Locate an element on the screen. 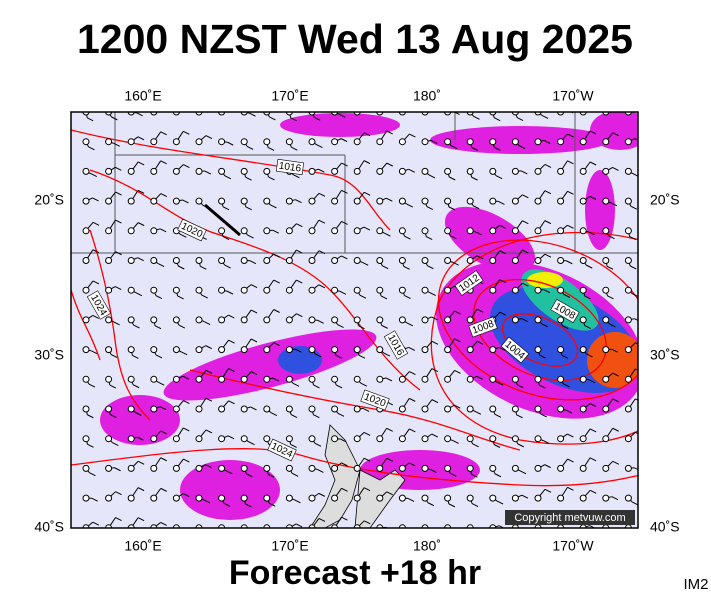 Image resolution: width=711 pixels, height=600 pixels. lon-label-top: 160˚E is located at coordinates (142, 96).